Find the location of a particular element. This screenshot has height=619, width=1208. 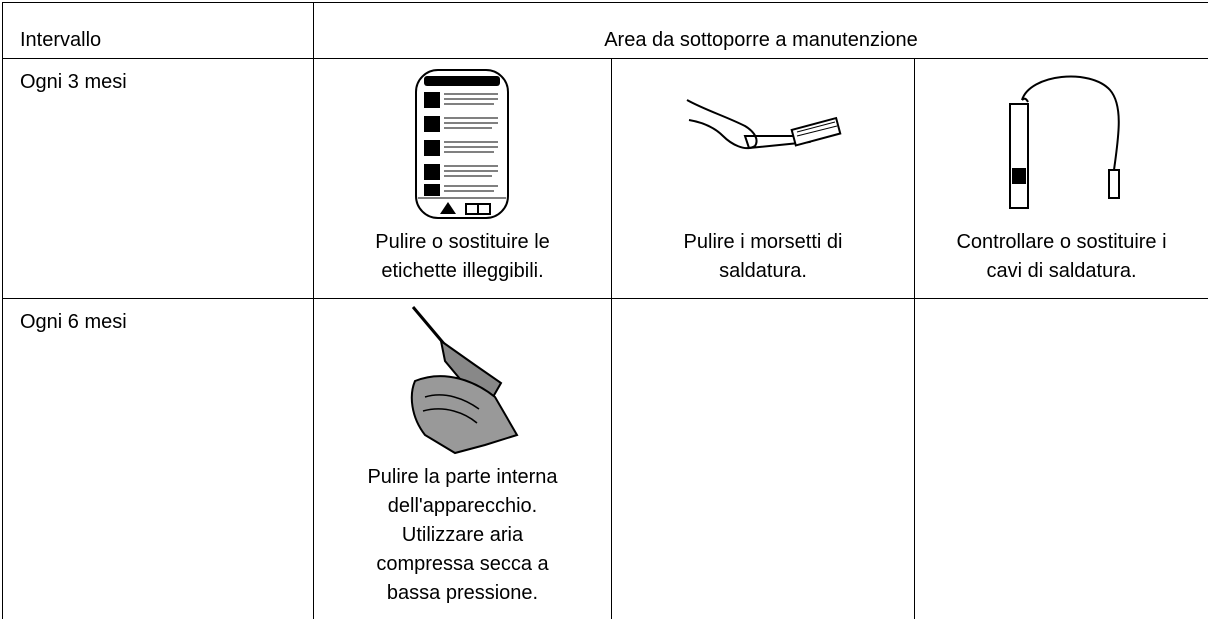

header-cell: Area da sottoporre a manutenzione is located at coordinates (761, 40).